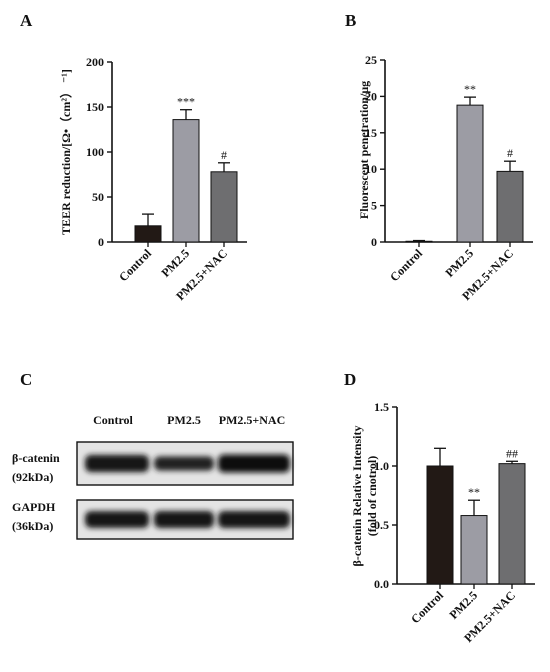 The width and height of the screenshot is (550, 672). Describe the element at coordinates (459, 263) in the screenshot. I see `category-label-b-1: PM2.5` at that location.